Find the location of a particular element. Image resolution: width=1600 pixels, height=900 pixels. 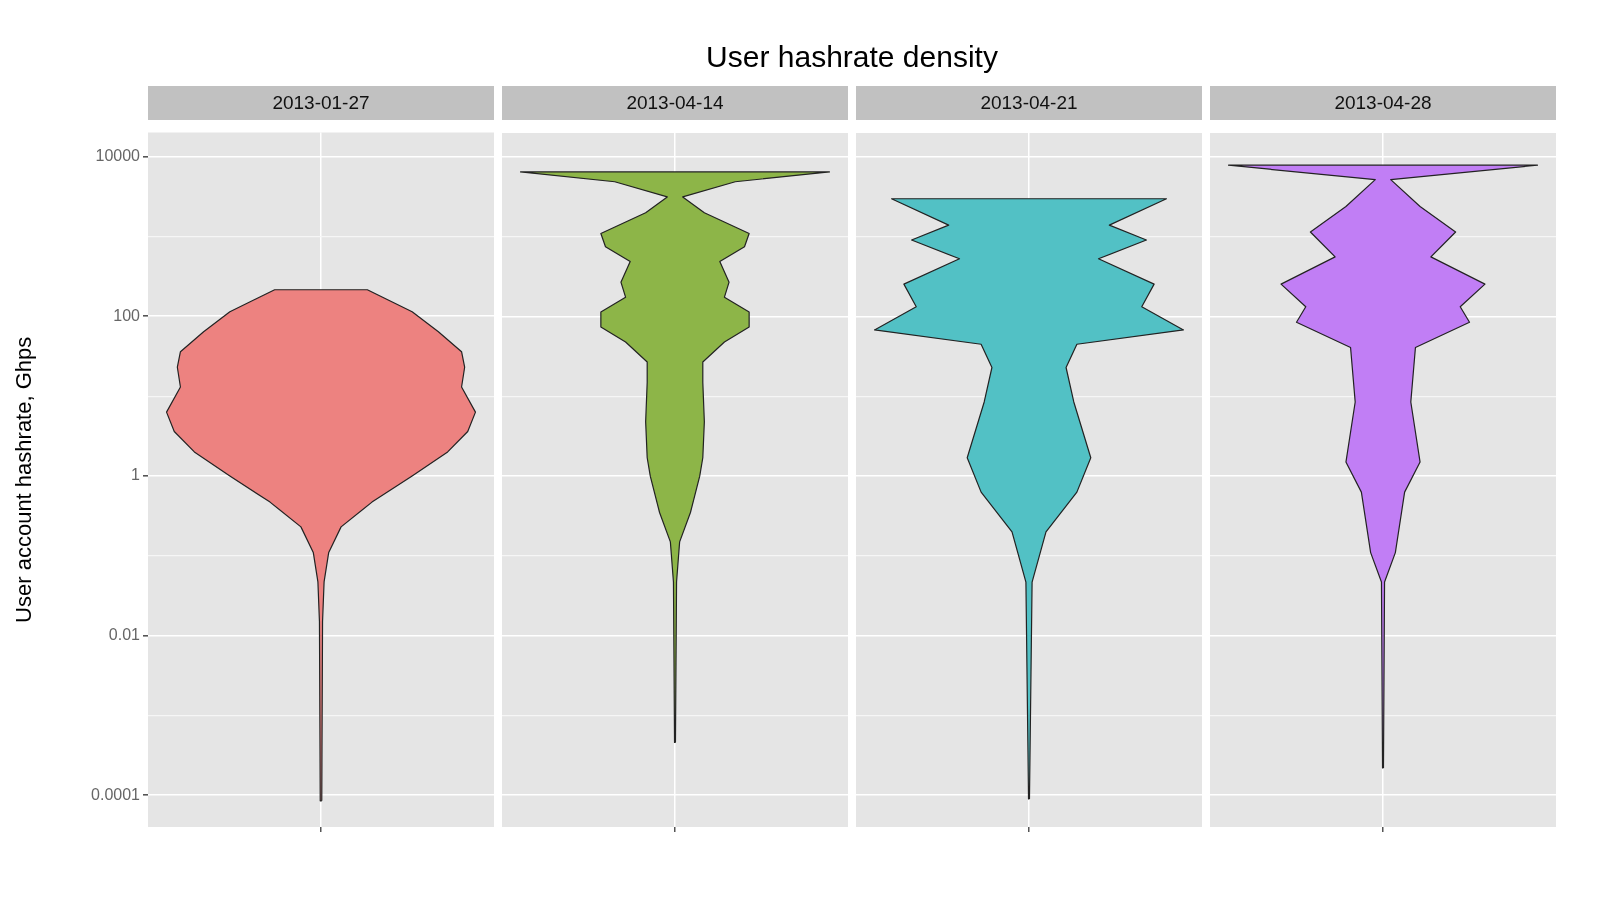

chart-subtitle: 2013-04-28 is located at coordinates (1383, 103).